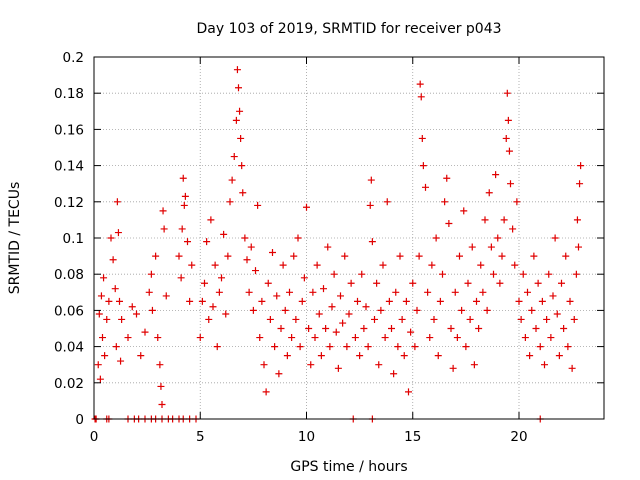 The width and height of the screenshot is (640, 480). I want to click on x-tick-label: 5, so click(200, 437).